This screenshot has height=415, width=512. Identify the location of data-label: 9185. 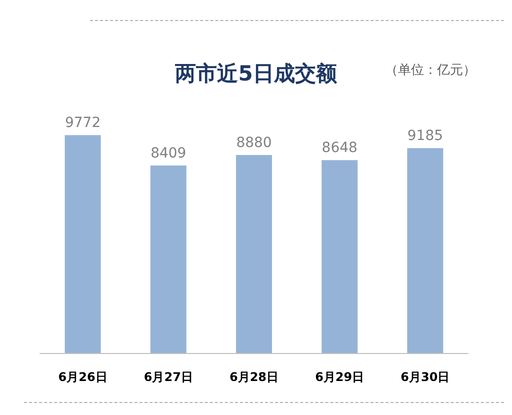
(425, 136).